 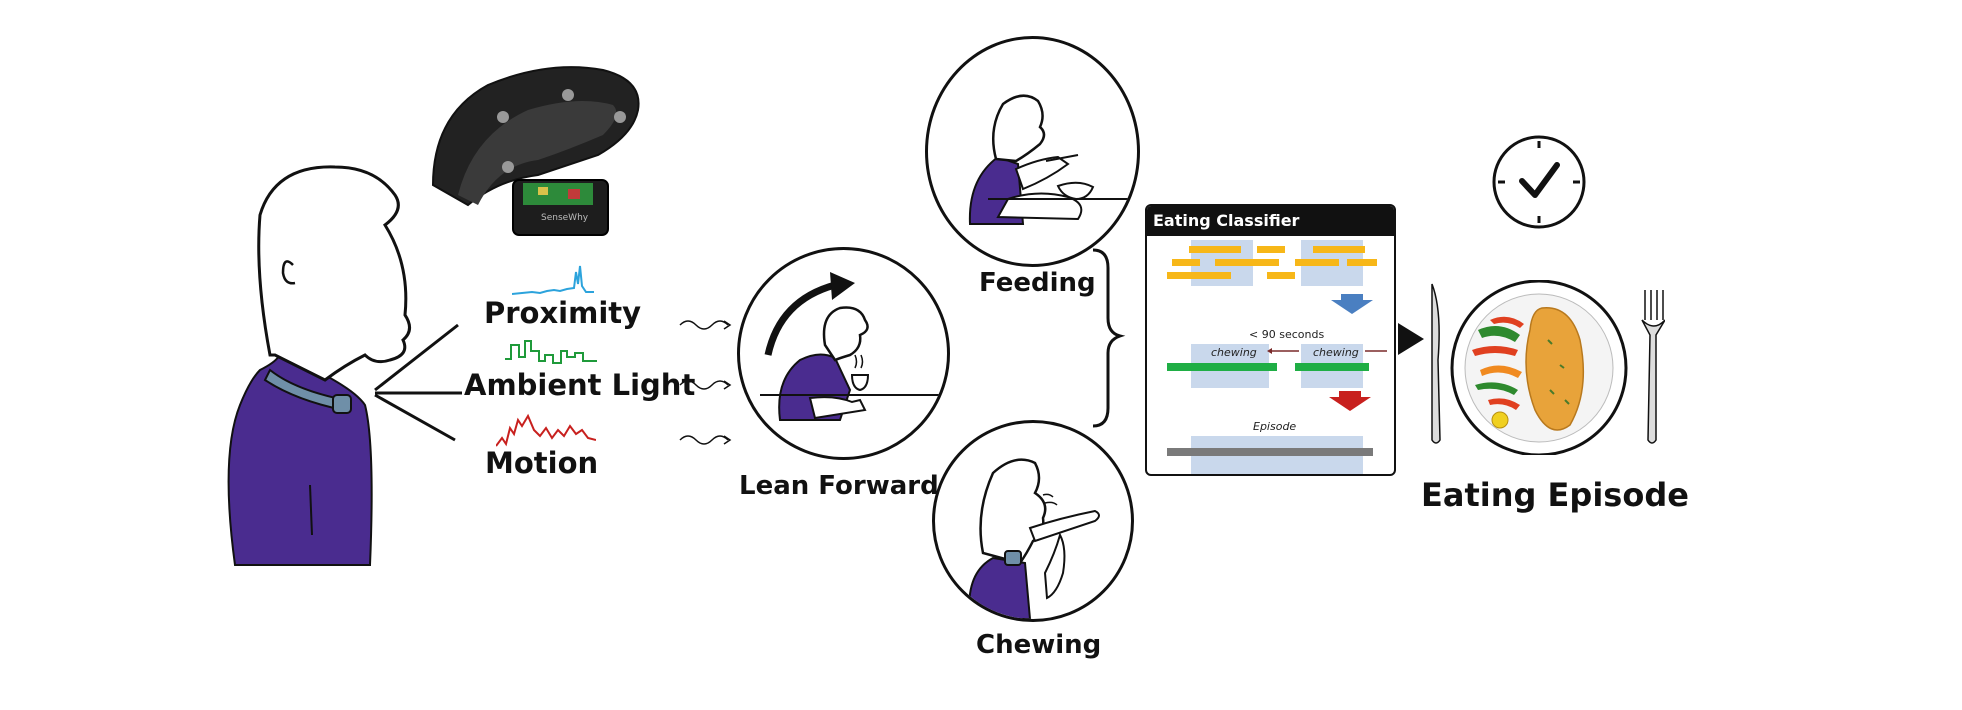 I want to click on chewing-illustration, so click(x=1034, y=538).